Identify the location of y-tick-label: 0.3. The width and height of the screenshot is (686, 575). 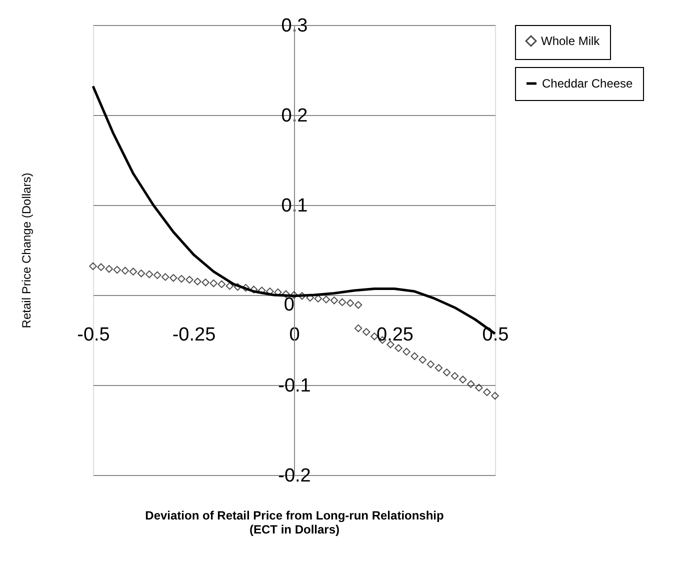
(294, 26).